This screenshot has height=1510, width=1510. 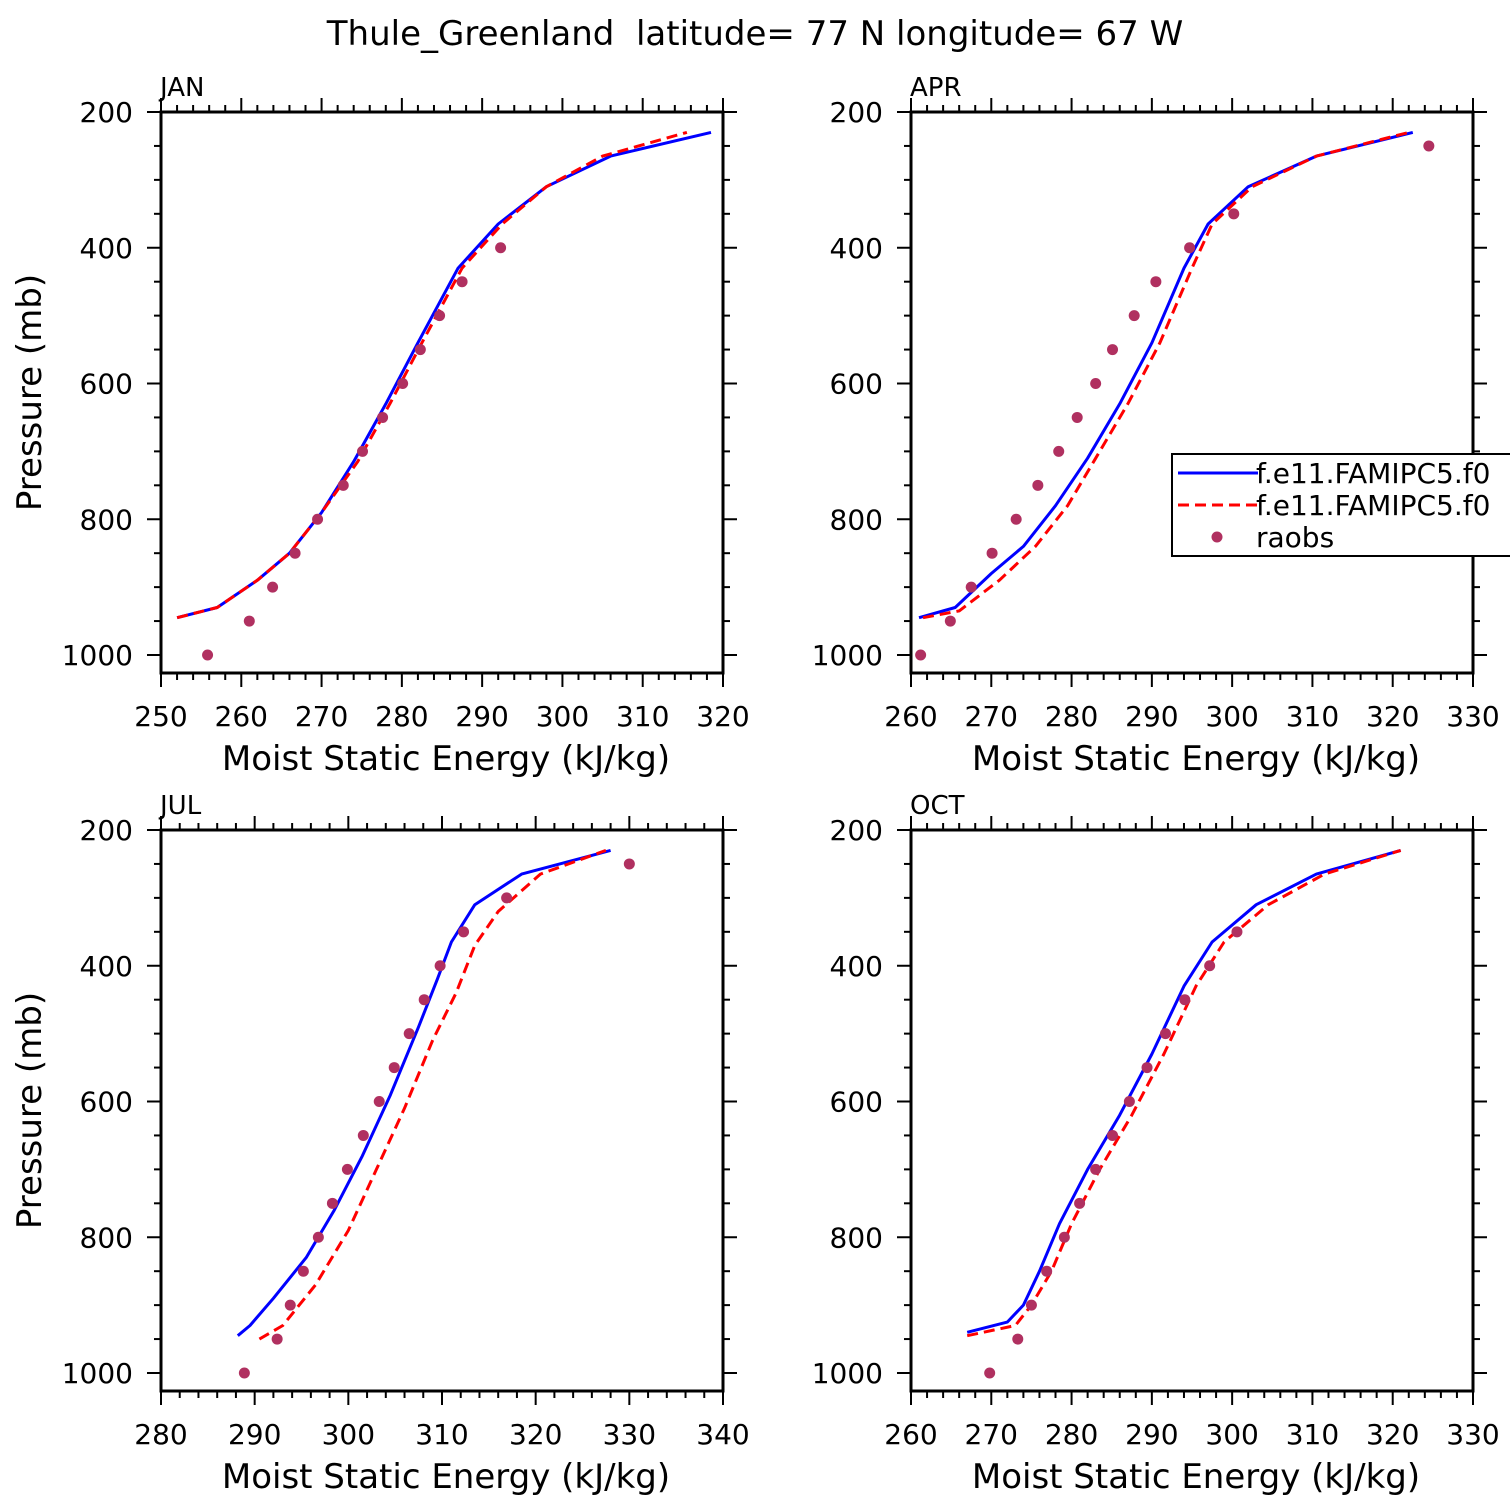 I want to click on panel-apr-xtick-label: 280, so click(x=1071, y=716).